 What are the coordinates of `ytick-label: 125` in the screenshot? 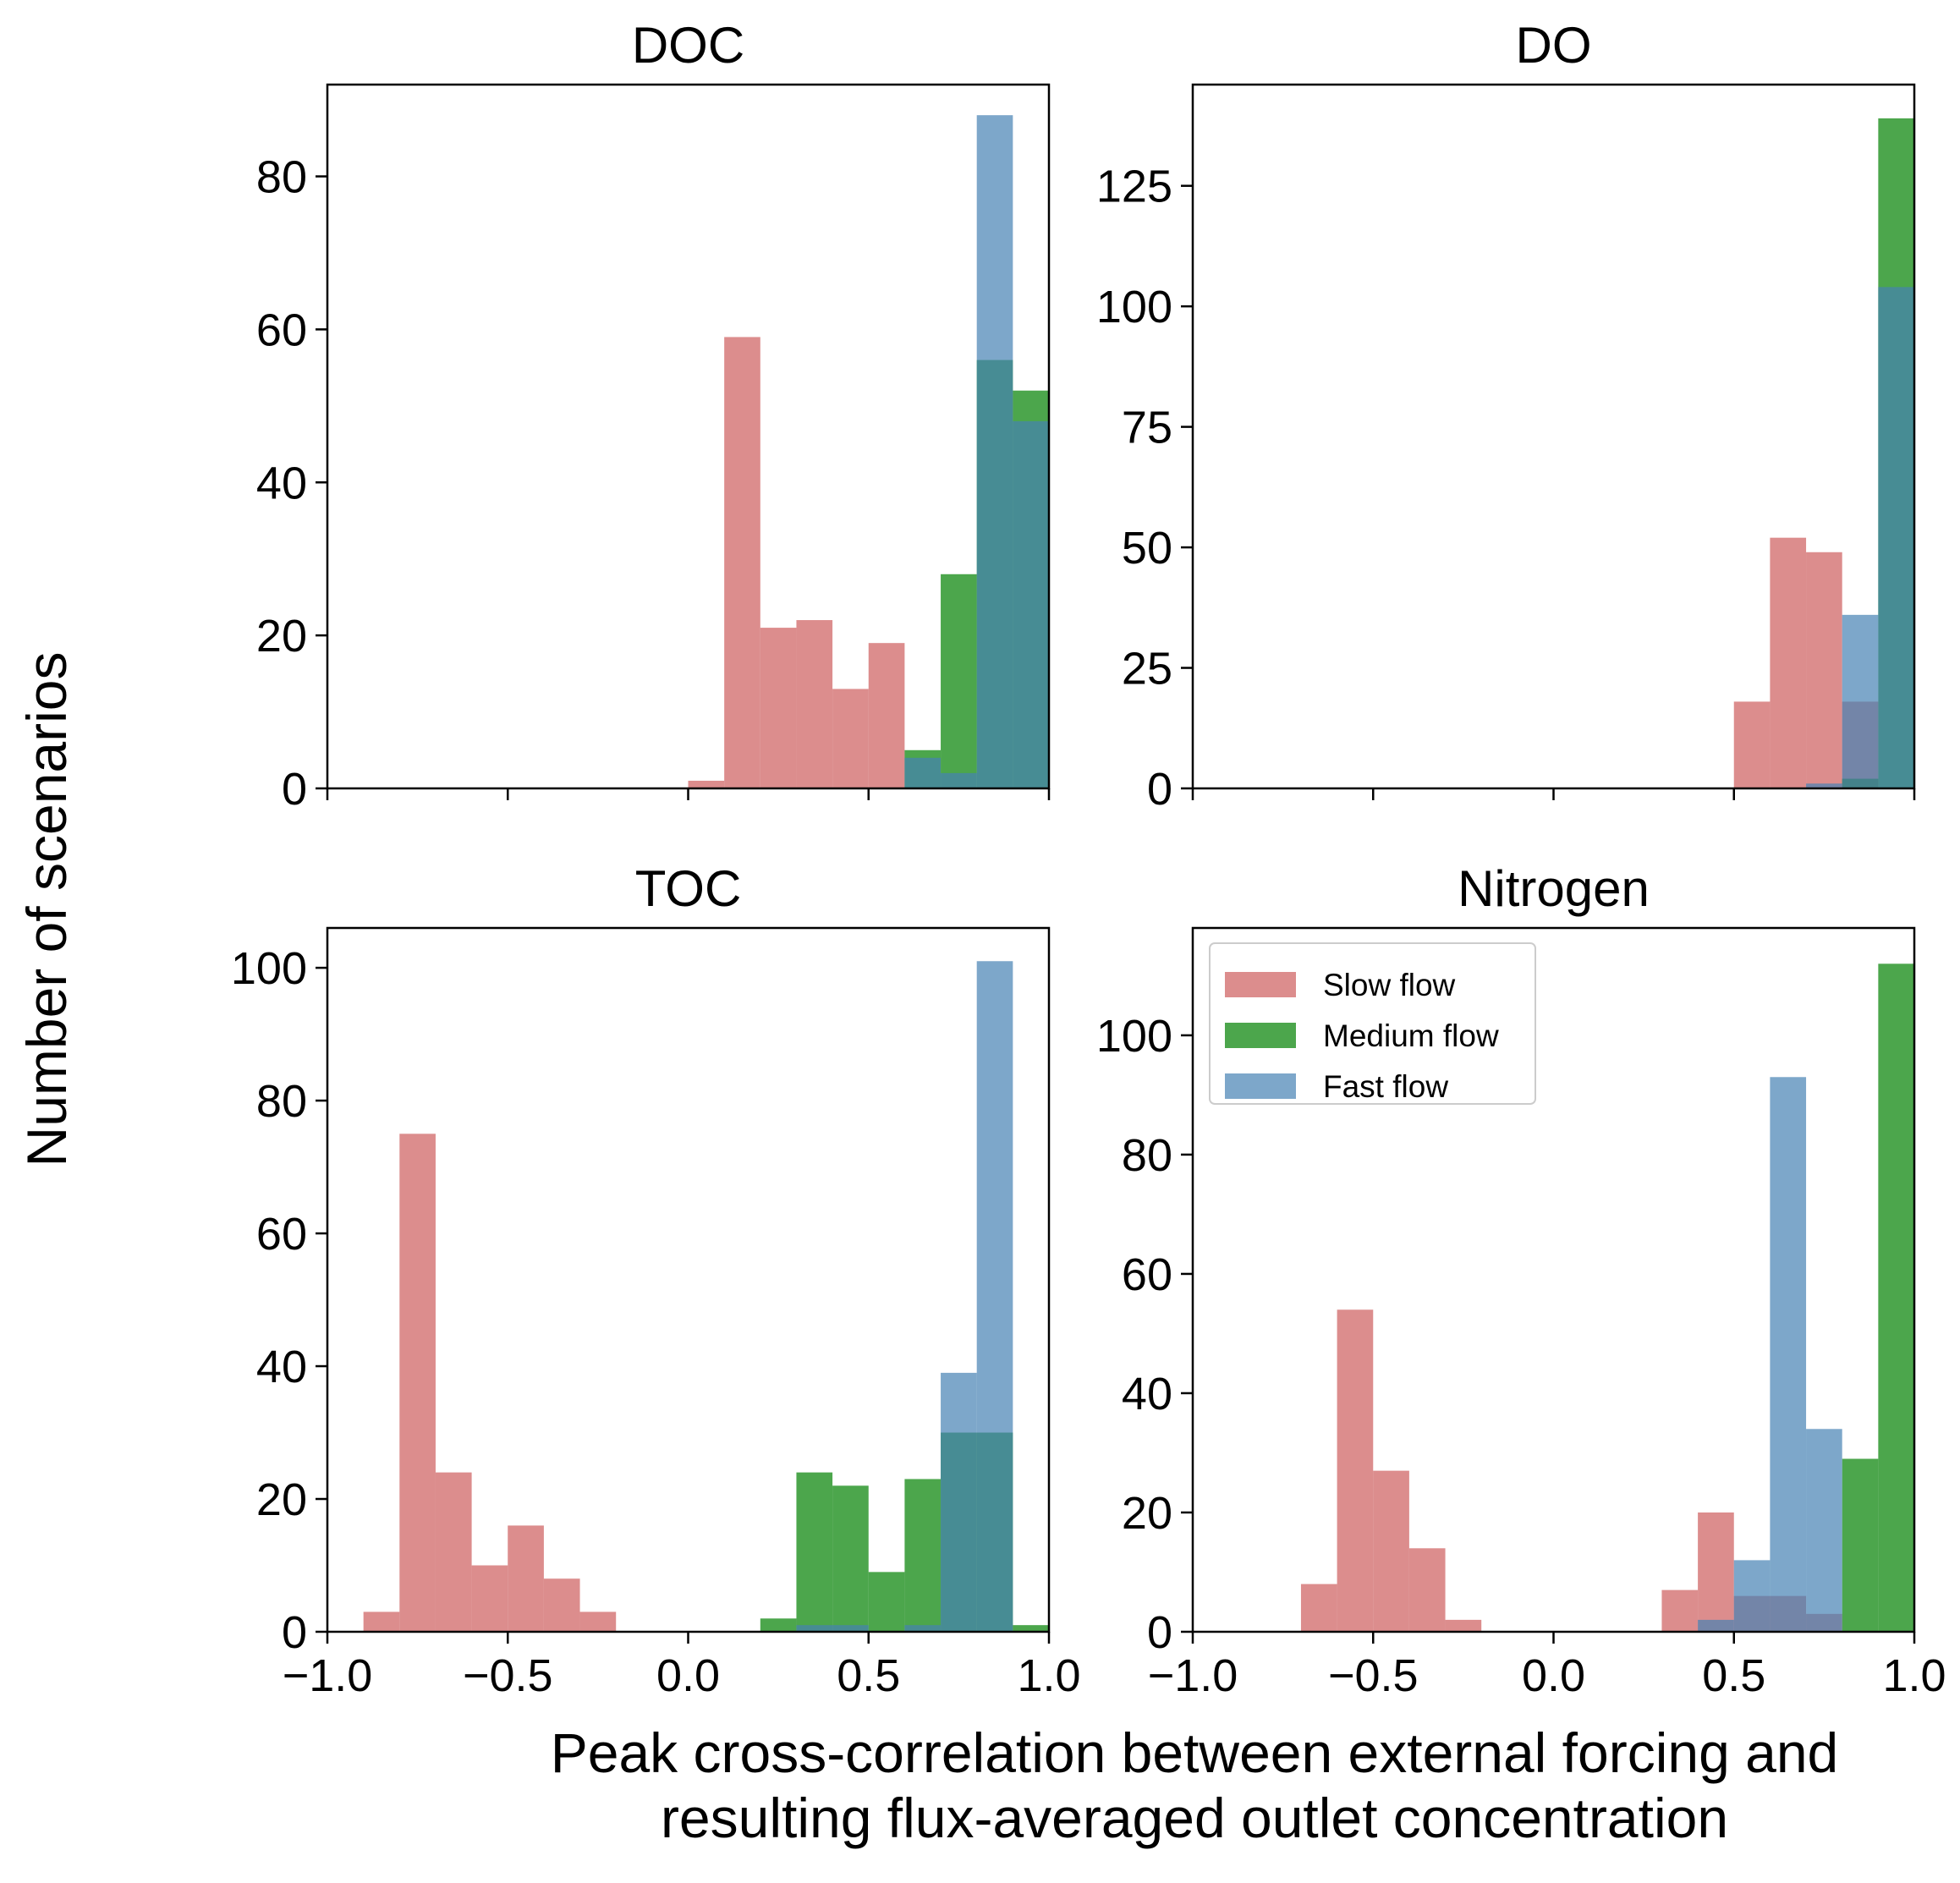 It's located at (1134, 187).